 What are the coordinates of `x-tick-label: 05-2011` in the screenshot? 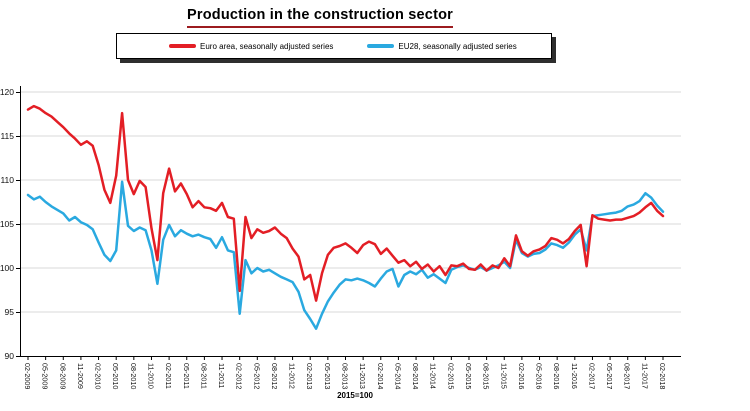 It's located at (186, 376).